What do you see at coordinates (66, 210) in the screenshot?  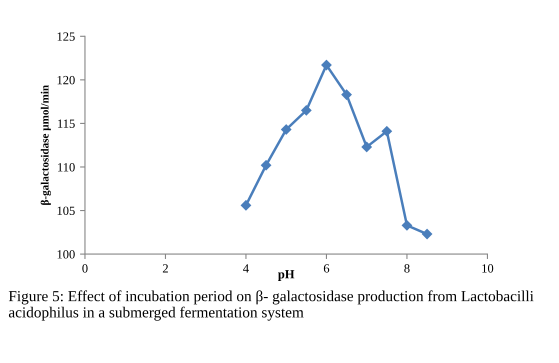 I see `y-tick-label: 105` at bounding box center [66, 210].